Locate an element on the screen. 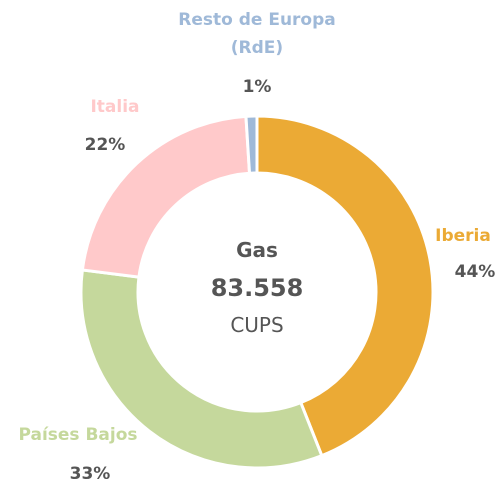  slice-label: Iberia is located at coordinates (463, 236).